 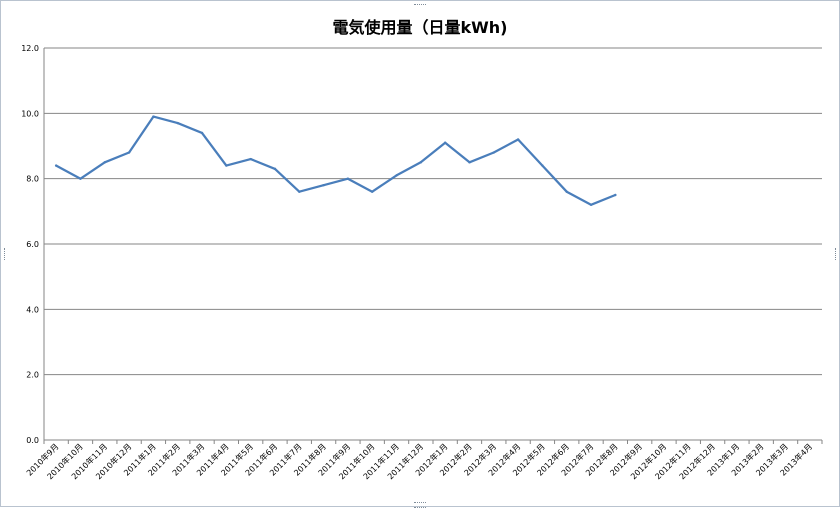 What do you see at coordinates (32, 179) in the screenshot?
I see `y-tick-label: 8.0` at bounding box center [32, 179].